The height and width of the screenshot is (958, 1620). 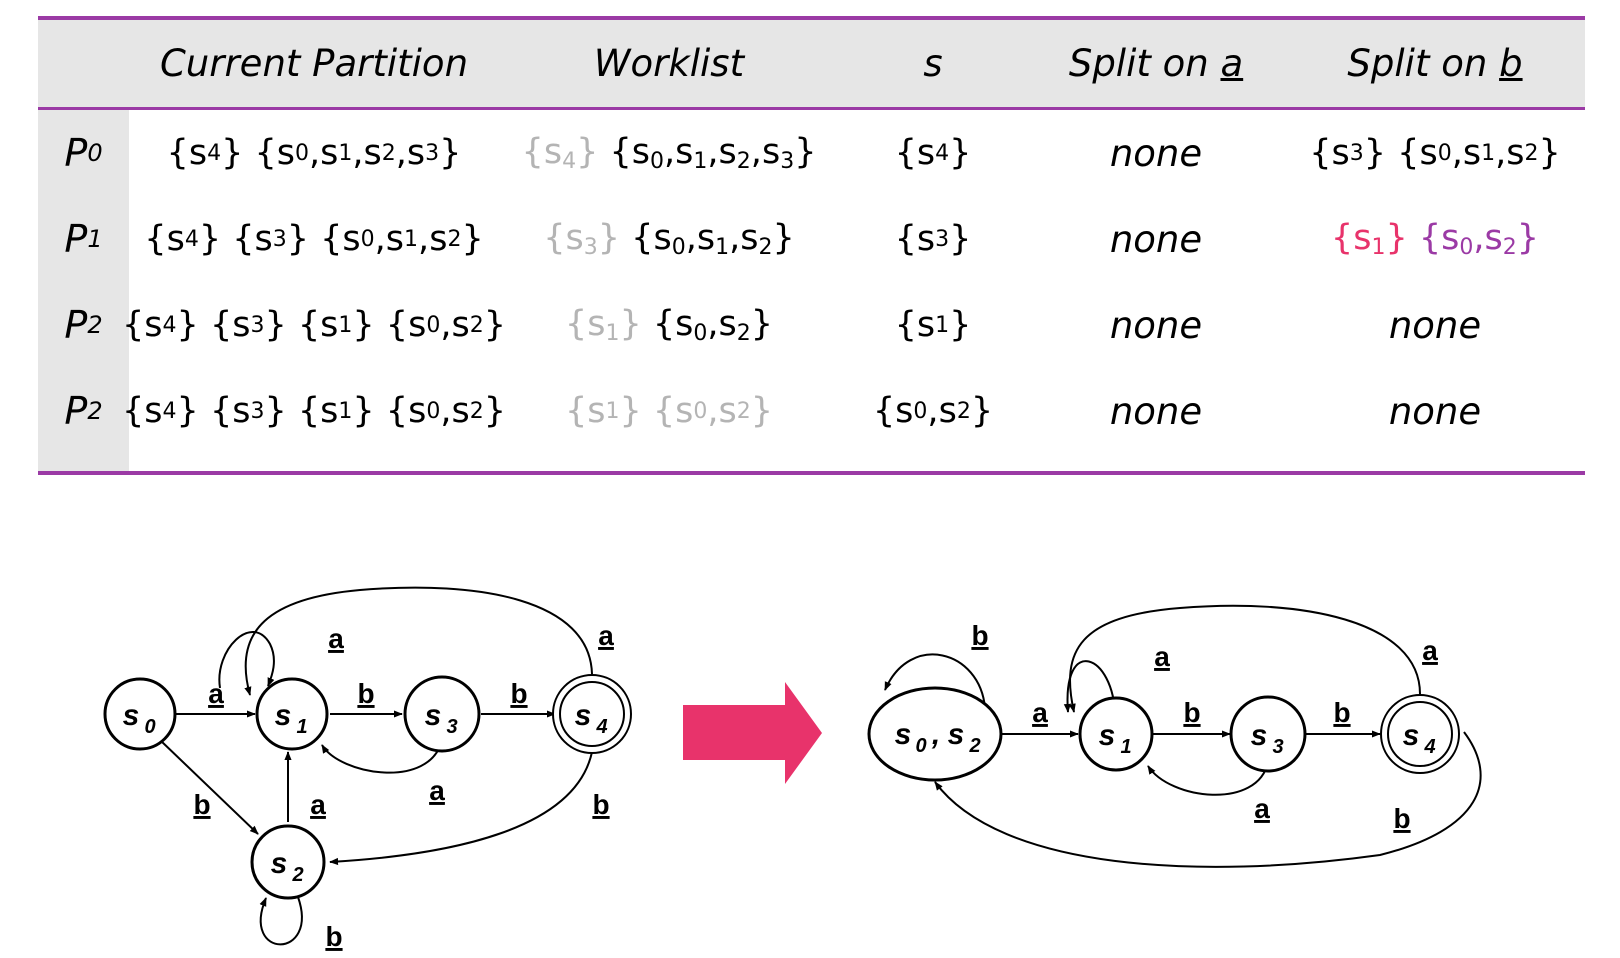 I want to click on label-s3-s4: b, so click(x=518, y=693).